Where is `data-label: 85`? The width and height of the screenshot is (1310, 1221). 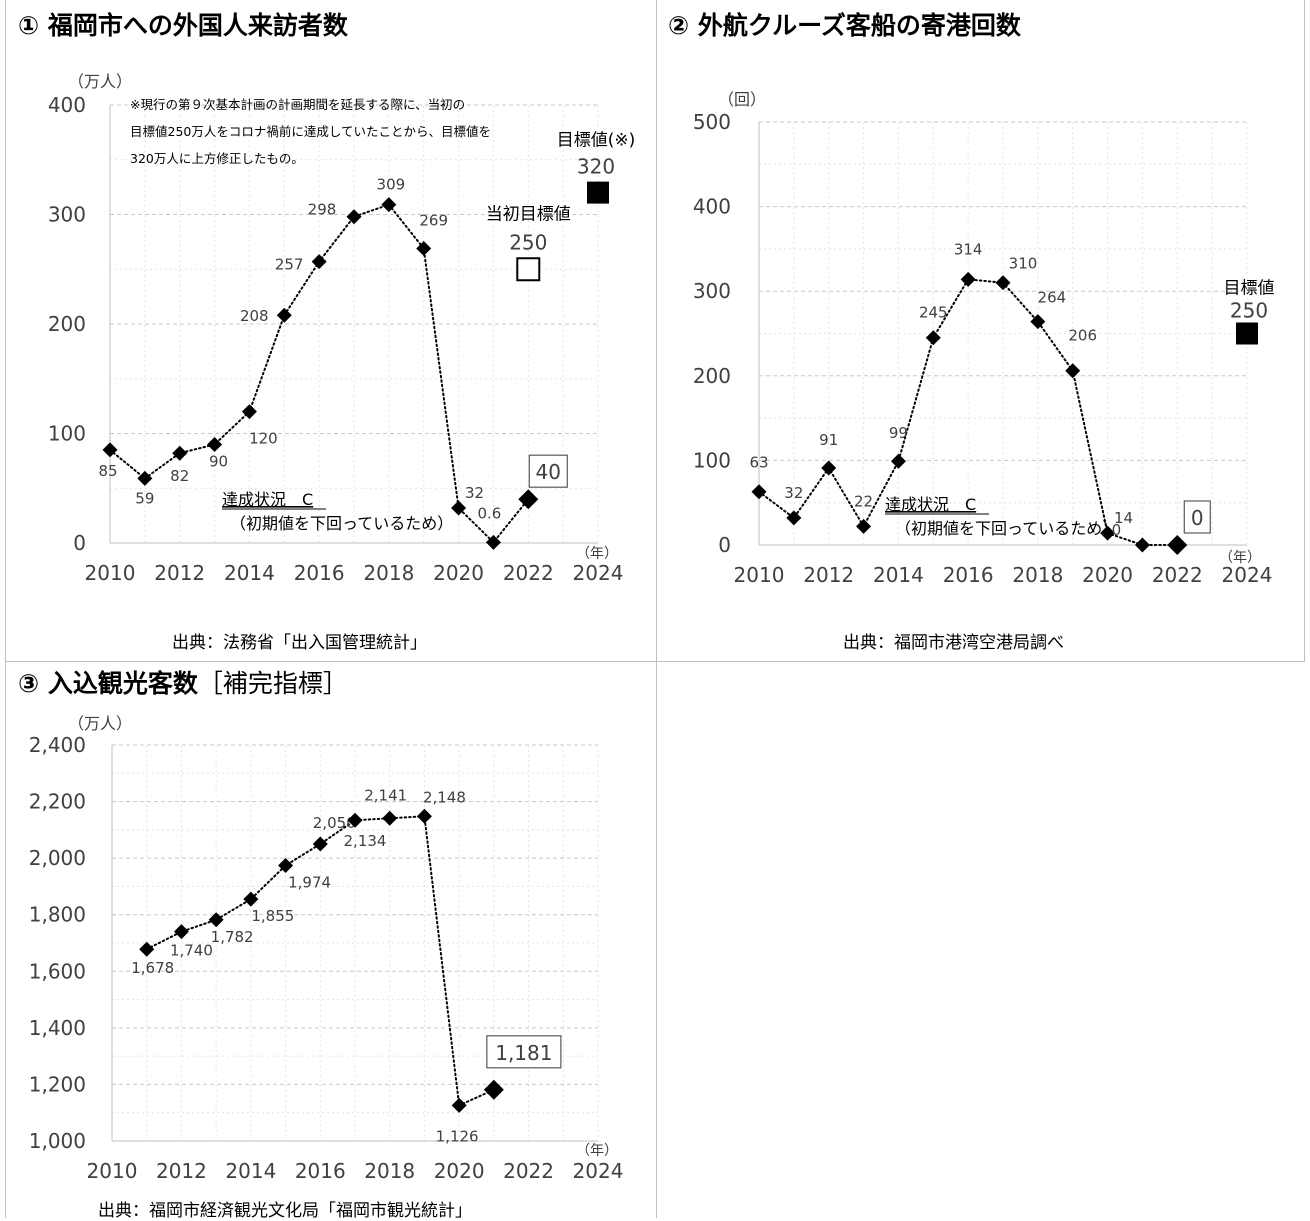
data-label: 85 is located at coordinates (107, 471).